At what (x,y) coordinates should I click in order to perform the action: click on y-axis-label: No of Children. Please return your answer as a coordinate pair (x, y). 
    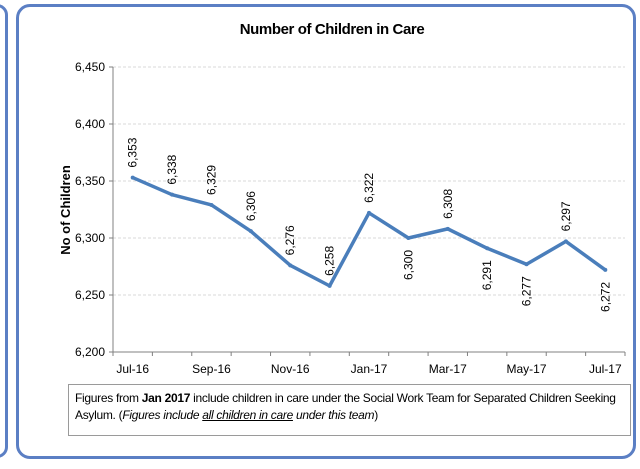
    Looking at the image, I should click on (65, 210).